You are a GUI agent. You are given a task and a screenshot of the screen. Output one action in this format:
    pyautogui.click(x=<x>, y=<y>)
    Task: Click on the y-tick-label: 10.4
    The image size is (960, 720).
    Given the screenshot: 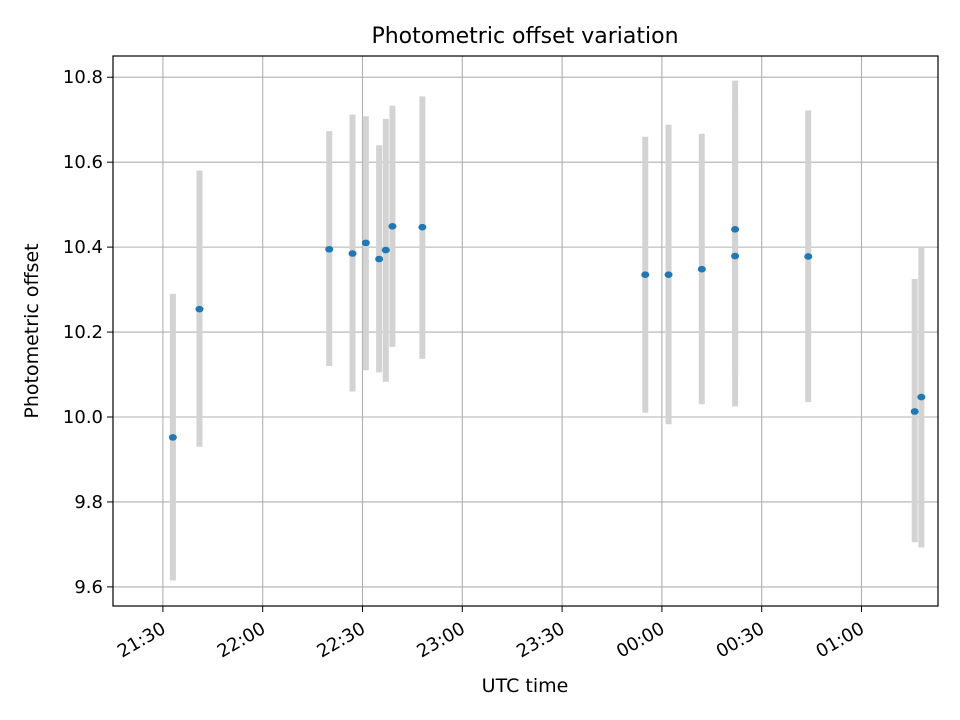 What is the action you would take?
    pyautogui.click(x=83, y=247)
    